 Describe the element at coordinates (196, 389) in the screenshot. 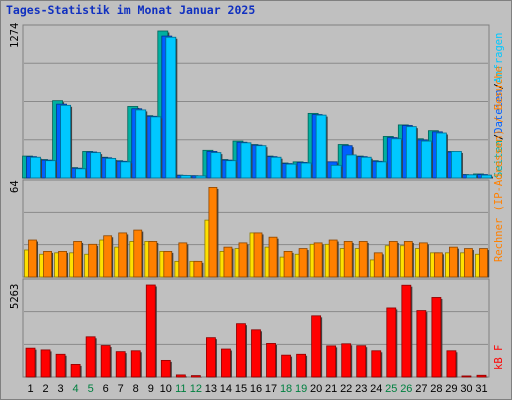

I see `day-label-12: 12` at that location.